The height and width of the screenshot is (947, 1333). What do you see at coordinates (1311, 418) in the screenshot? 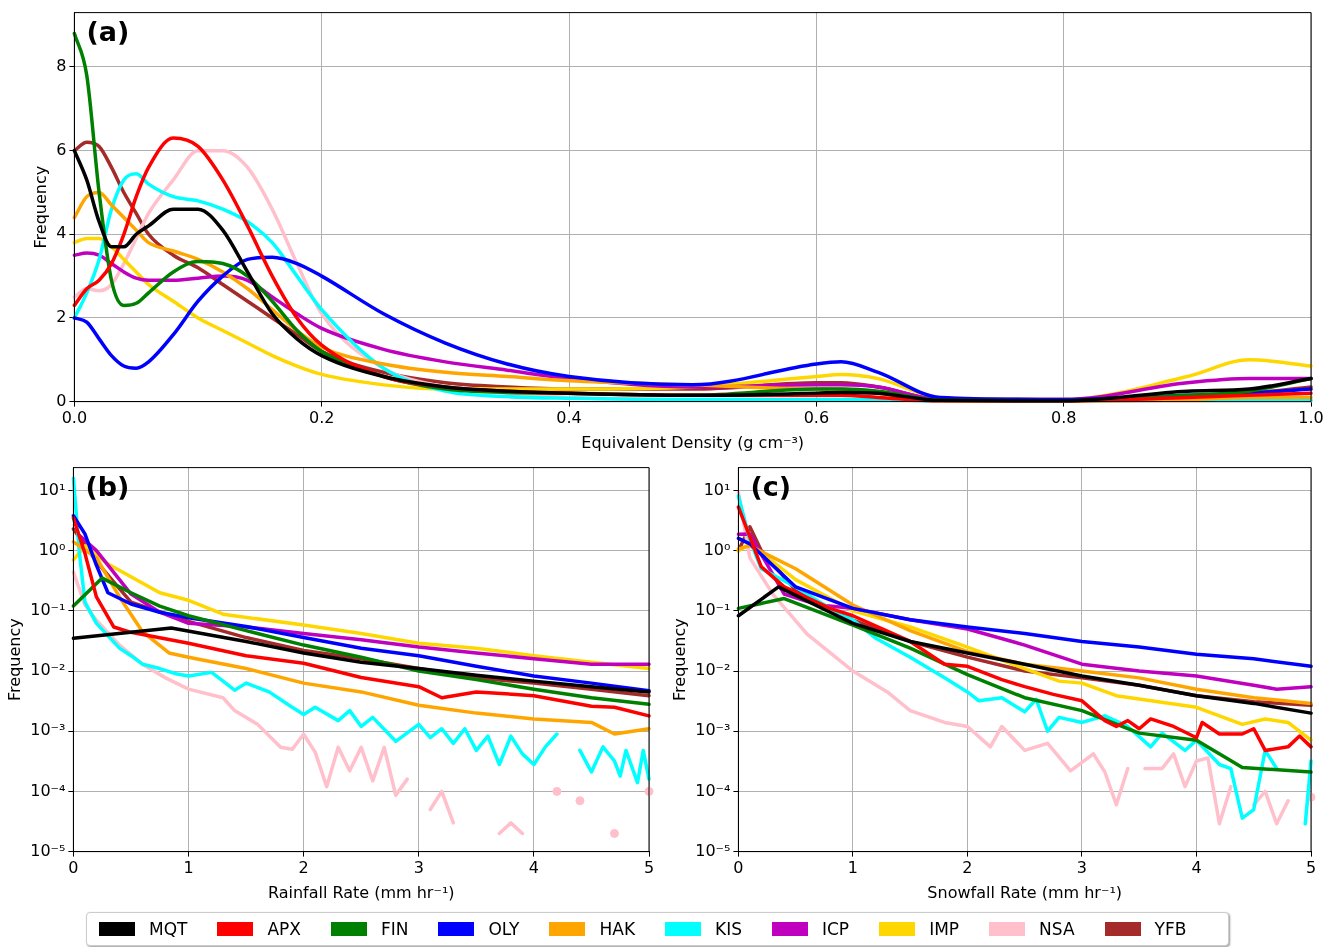
I see `x-tick-label: 1.0` at bounding box center [1311, 418].